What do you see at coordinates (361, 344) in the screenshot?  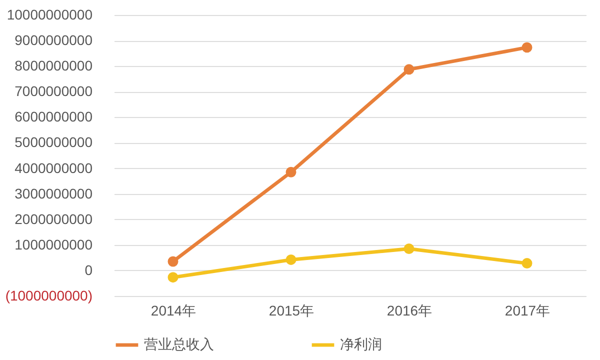 I see `legend-label: 净利润` at bounding box center [361, 344].